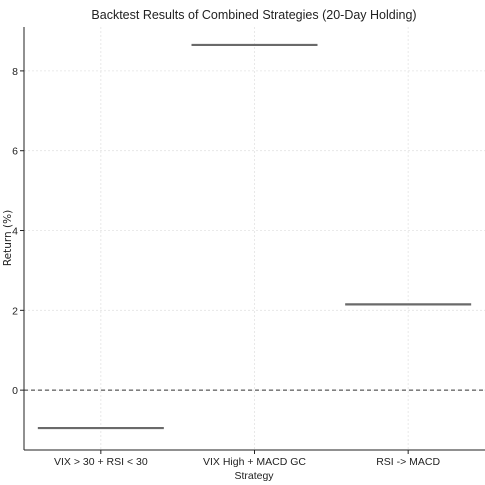  Describe the element at coordinates (8, 238) in the screenshot. I see `y-axis-label: Return (%)` at that location.